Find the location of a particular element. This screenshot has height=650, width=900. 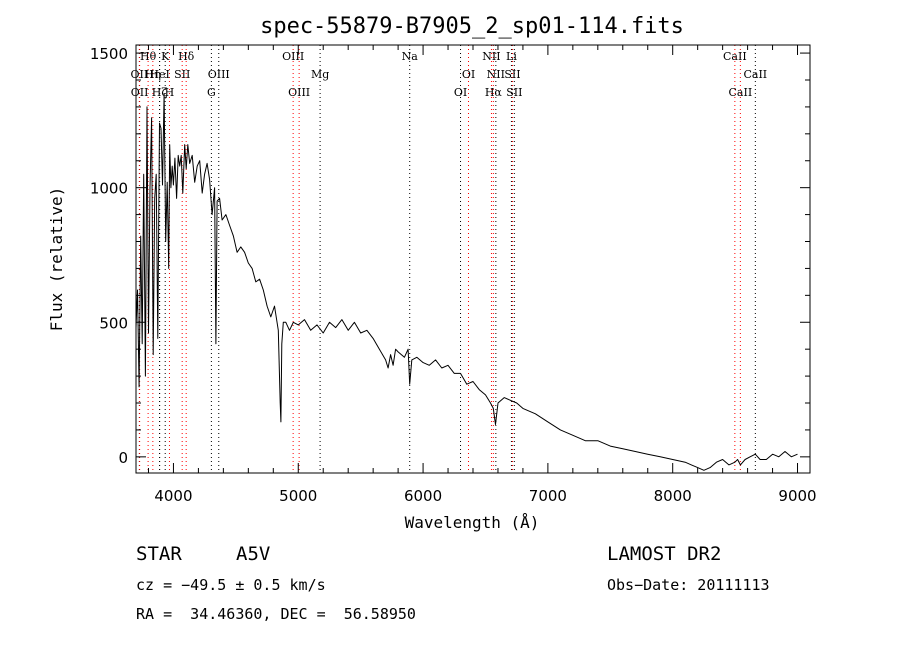

line-label: K is located at coordinates (165, 56).